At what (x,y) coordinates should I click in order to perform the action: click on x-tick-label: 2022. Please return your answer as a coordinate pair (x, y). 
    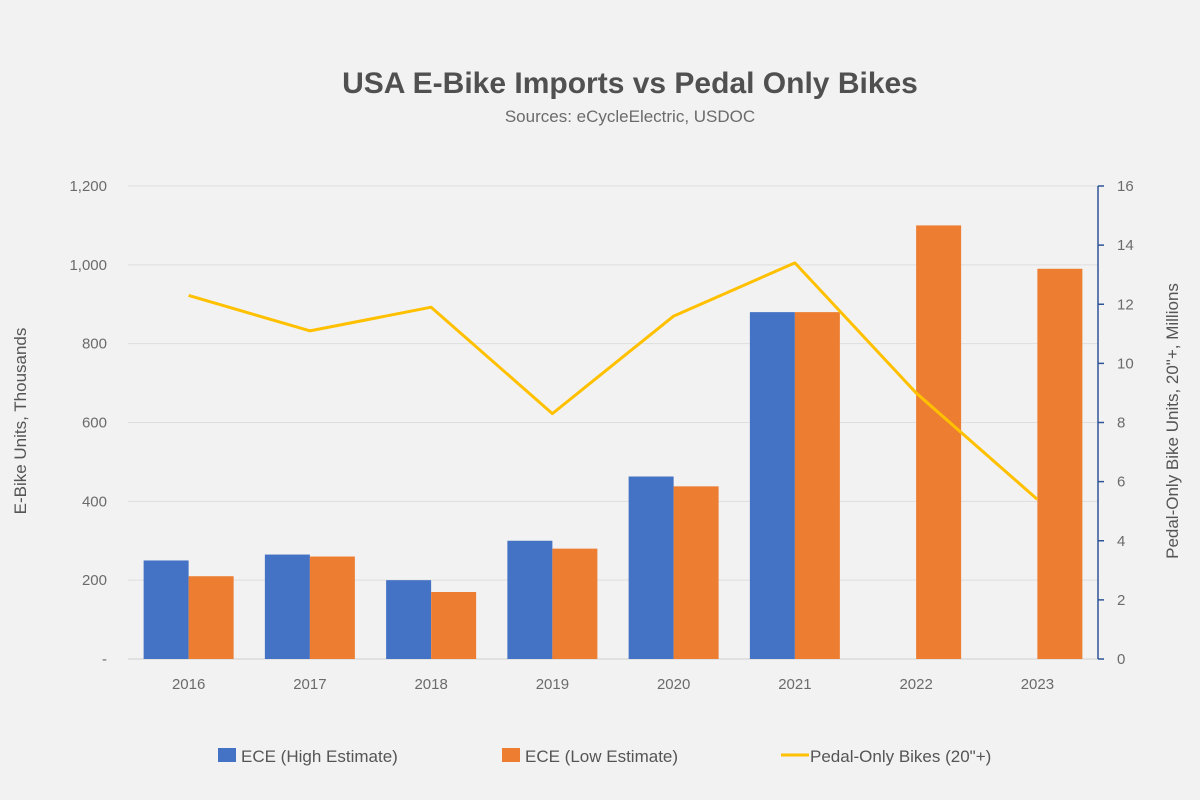
    Looking at the image, I should click on (915, 684).